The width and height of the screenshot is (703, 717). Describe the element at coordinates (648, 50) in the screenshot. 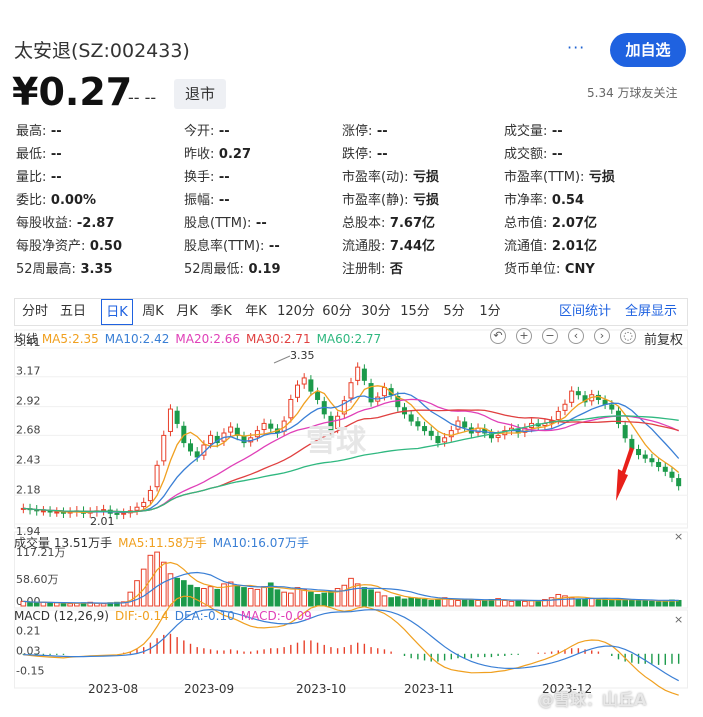

I see `add-watchlist-button: 加自选` at that location.